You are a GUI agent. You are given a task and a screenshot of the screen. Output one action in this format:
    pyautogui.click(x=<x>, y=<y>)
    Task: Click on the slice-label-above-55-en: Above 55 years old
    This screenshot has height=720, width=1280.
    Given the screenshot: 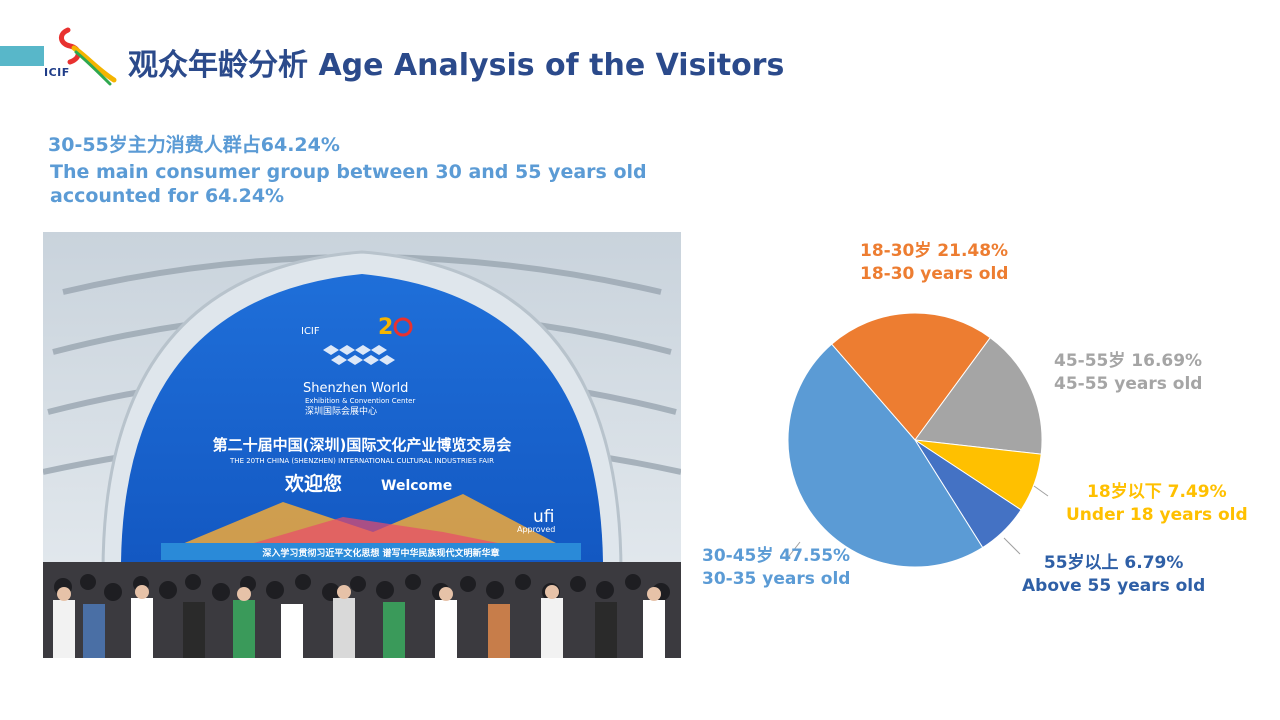 What is the action you would take?
    pyautogui.click(x=1114, y=586)
    